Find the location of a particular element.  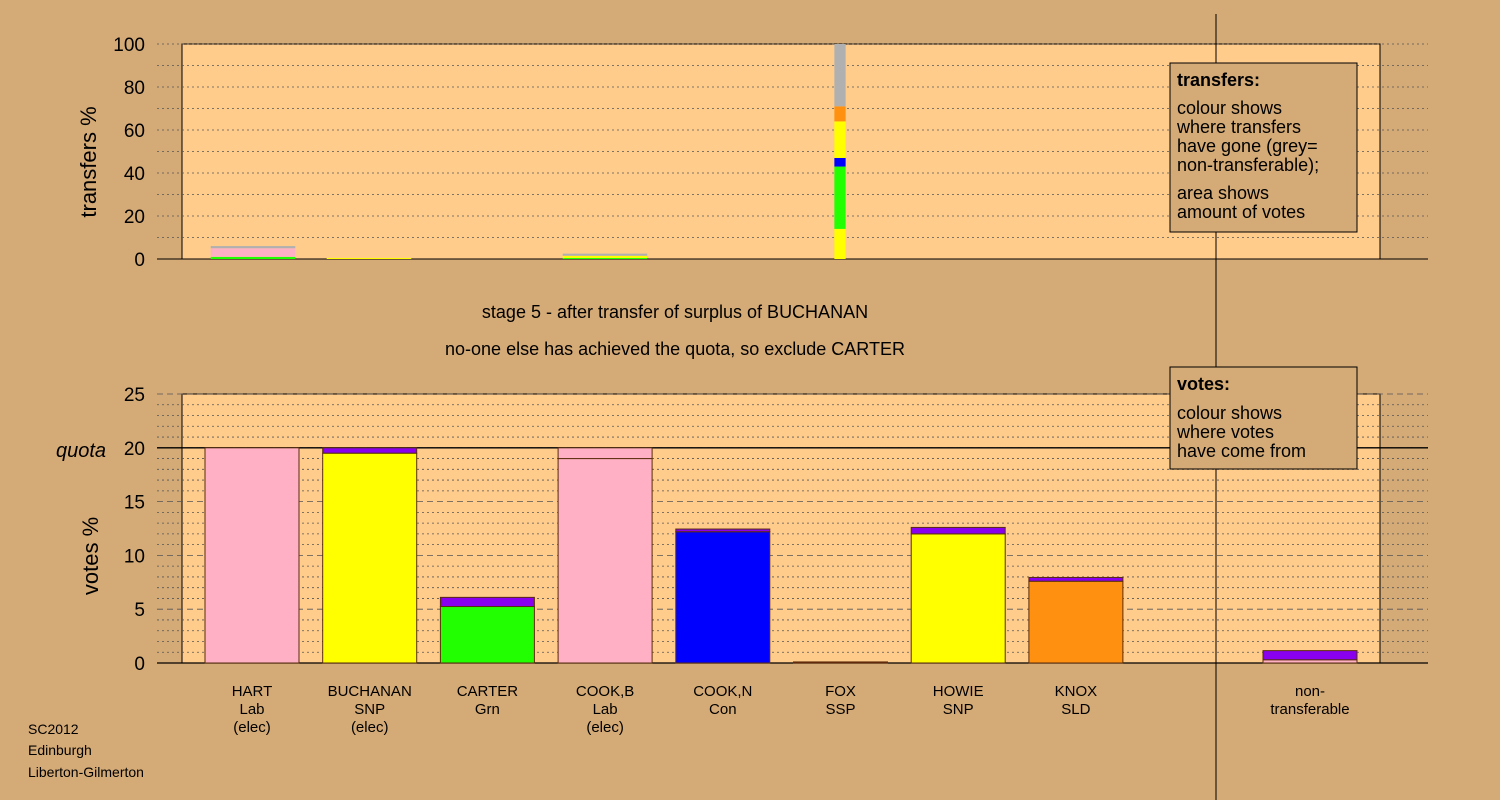

votes-y-tick-label: 20 is located at coordinates (134, 449).